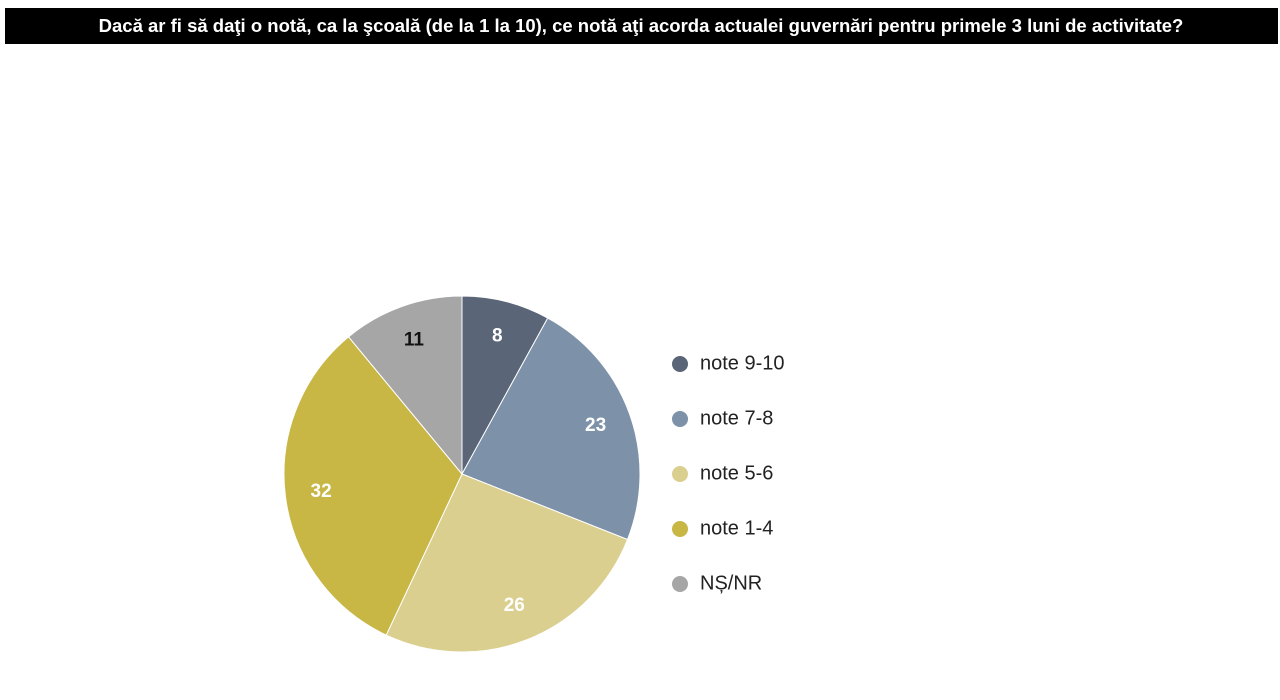 The image size is (1280, 700). What do you see at coordinates (595, 425) in the screenshot?
I see `value-label: 23` at bounding box center [595, 425].